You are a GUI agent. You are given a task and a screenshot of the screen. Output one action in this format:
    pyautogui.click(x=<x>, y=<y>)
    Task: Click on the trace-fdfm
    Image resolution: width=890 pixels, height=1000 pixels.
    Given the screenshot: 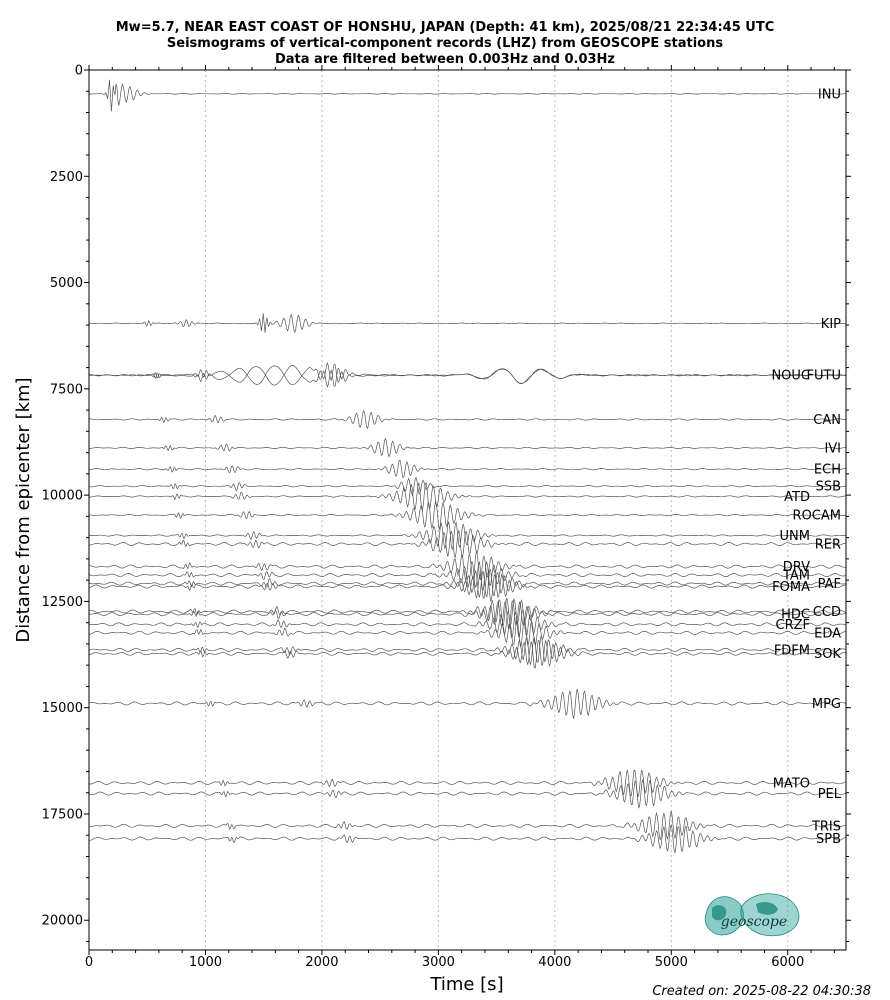 What is the action you would take?
    pyautogui.click(x=467, y=650)
    